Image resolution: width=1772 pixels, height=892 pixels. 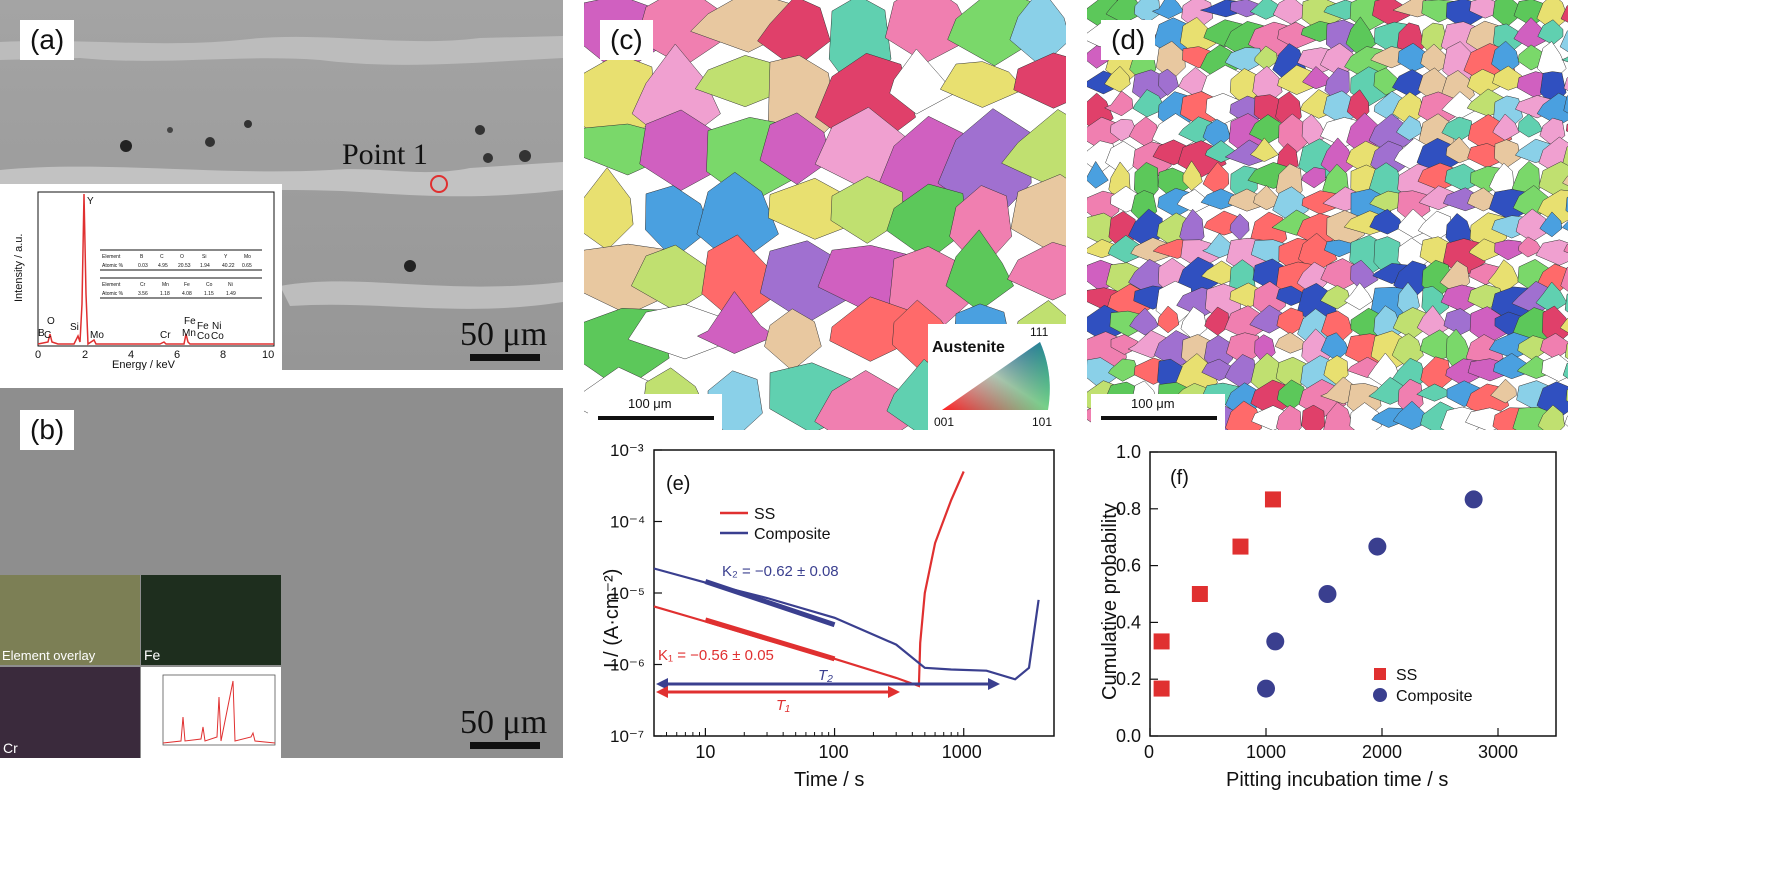 I want to click on chart-e-xtick-label: 1000, so click(x=962, y=752).